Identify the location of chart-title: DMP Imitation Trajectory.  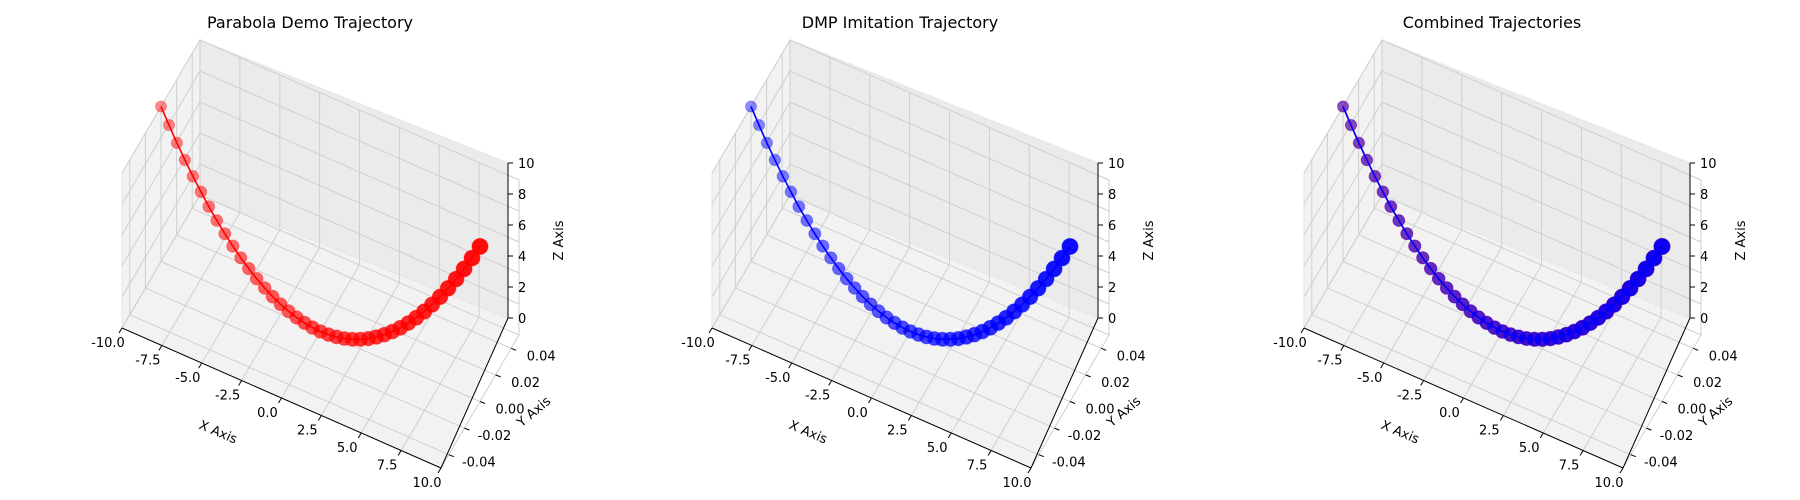
(900, 22).